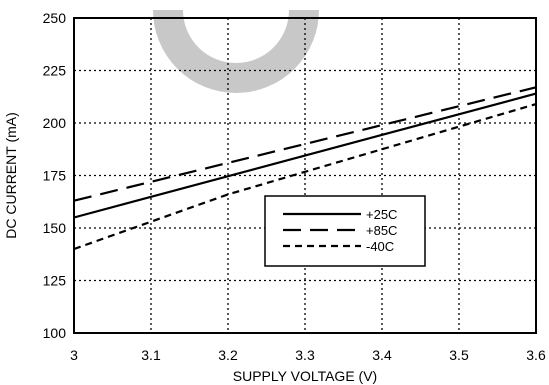 Image resolution: width=549 pixels, height=385 pixels. I want to click on partial-ring-watermark-icon, so click(236, 51).